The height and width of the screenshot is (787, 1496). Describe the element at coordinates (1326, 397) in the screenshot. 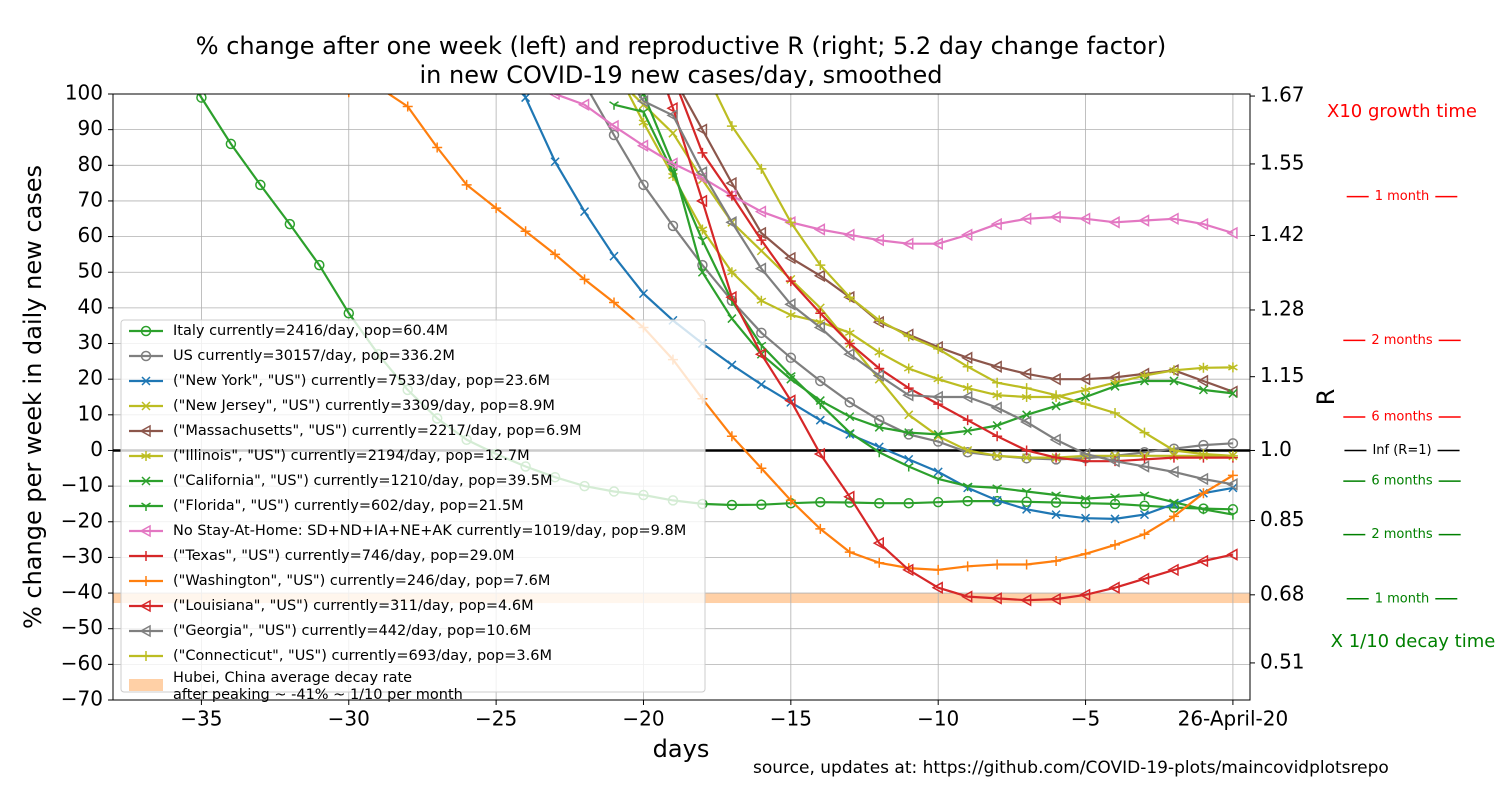

I see `y2-axis-label: R` at that location.